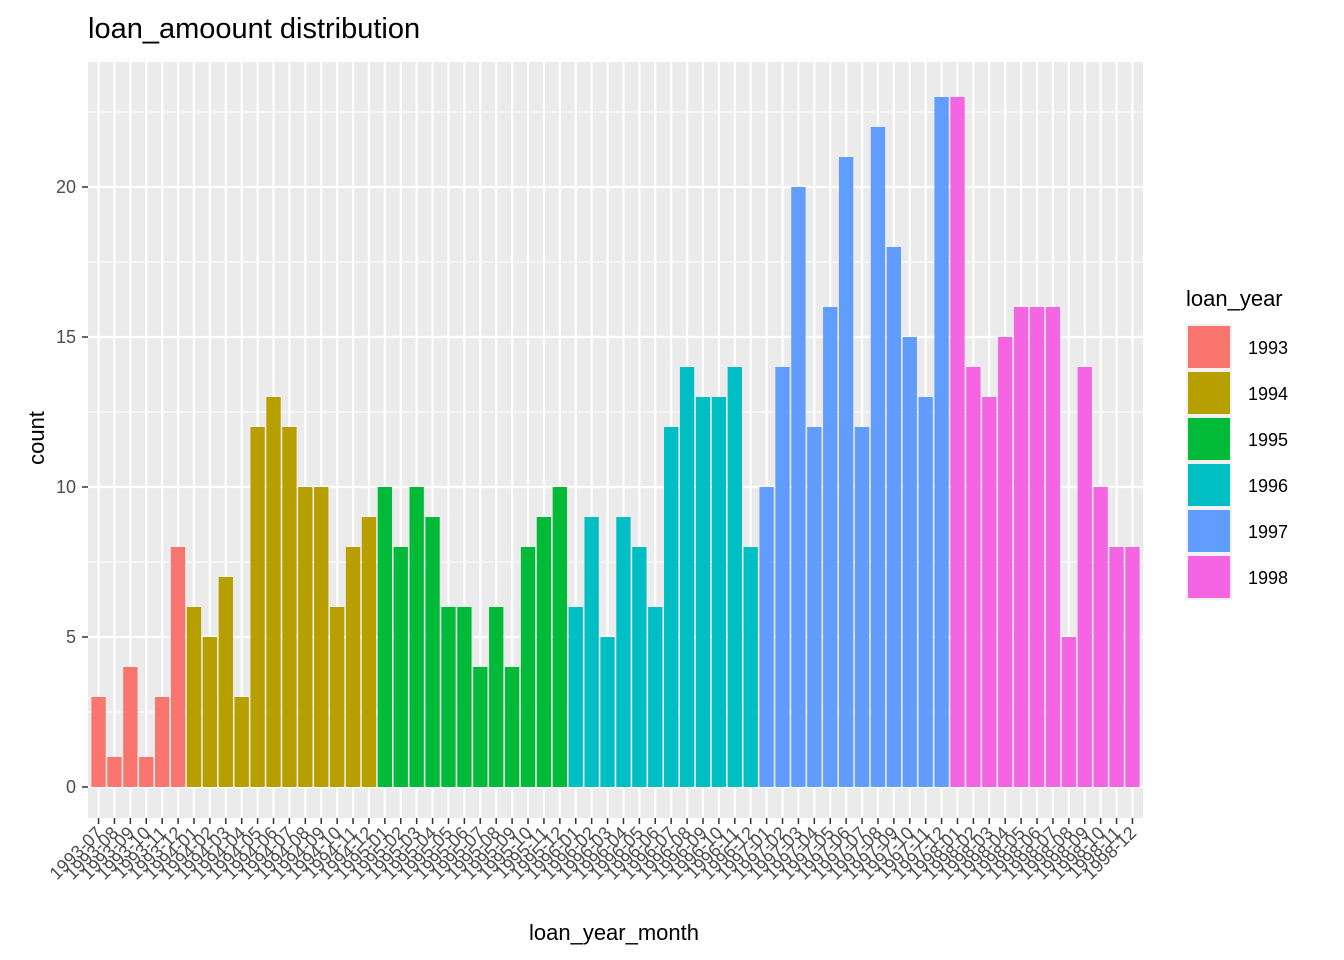 The width and height of the screenshot is (1344, 960). What do you see at coordinates (254, 29) in the screenshot?
I see `chart-title: loan_amoount distribution` at bounding box center [254, 29].